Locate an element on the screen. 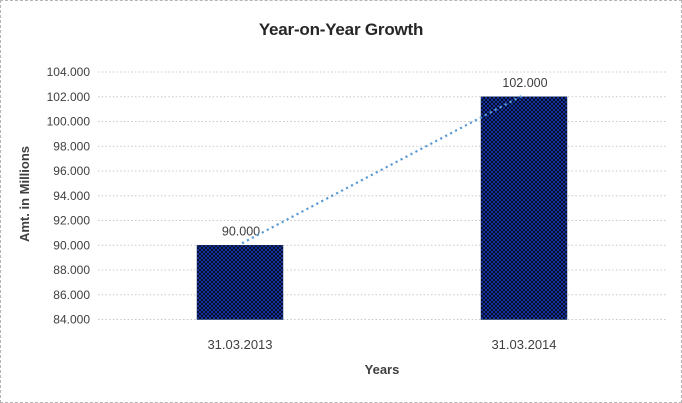 Image resolution: width=682 pixels, height=403 pixels. y-tick-label: 88.000 is located at coordinates (71, 270).